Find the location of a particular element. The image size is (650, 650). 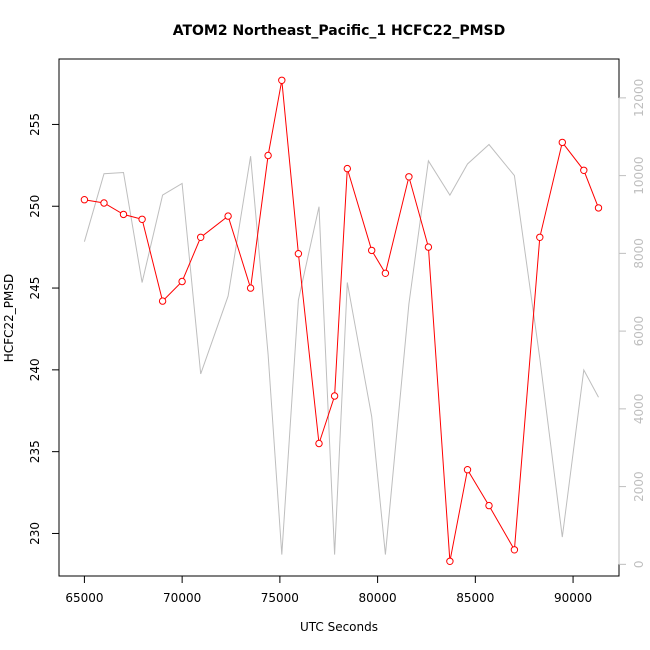

y2-tick-label: 0 is located at coordinates (639, 565).